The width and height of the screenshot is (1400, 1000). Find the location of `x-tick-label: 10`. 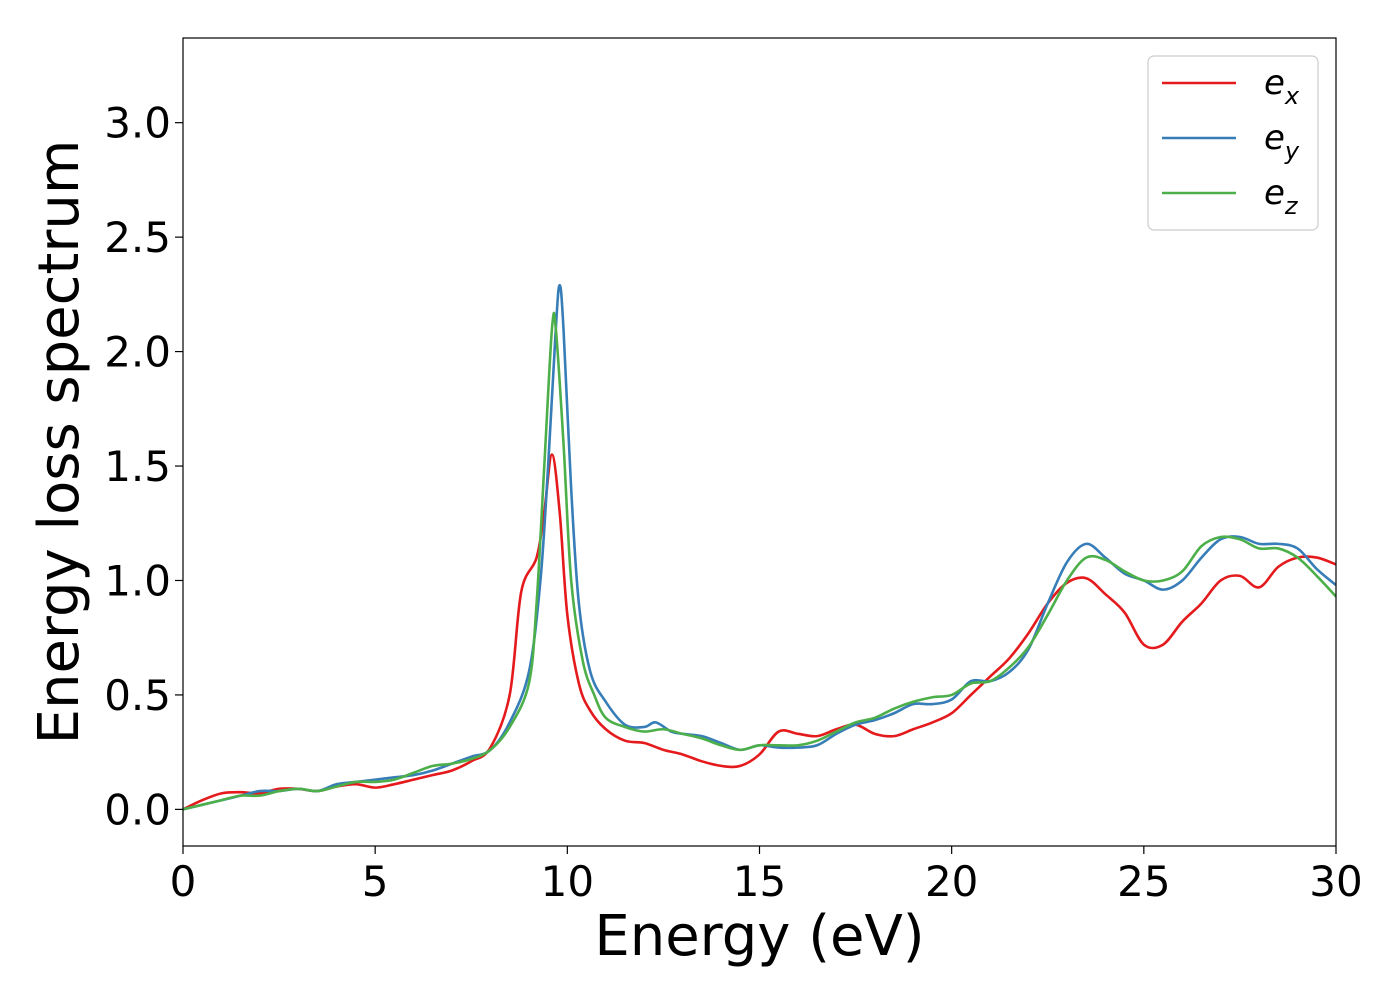

x-tick-label: 10 is located at coordinates (567, 881).